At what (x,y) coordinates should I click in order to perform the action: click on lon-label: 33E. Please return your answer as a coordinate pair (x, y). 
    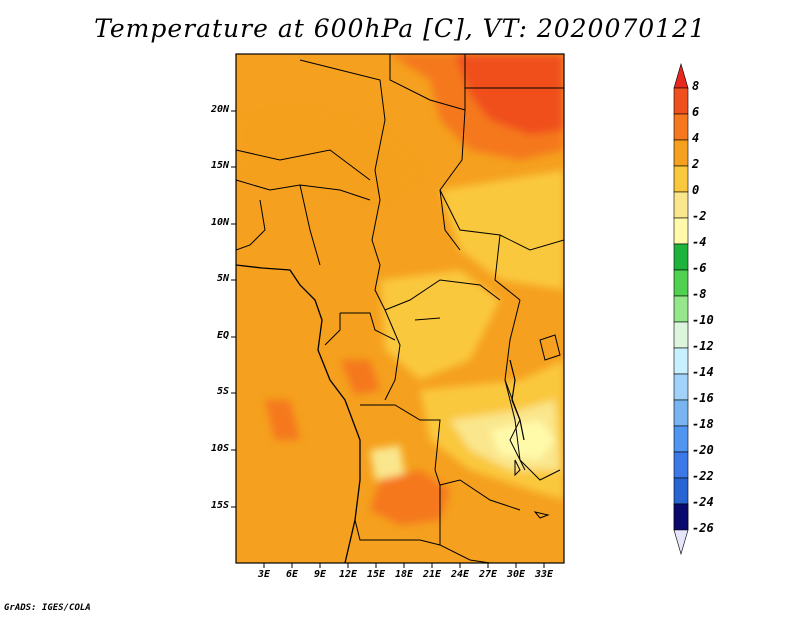
    Looking at the image, I should click on (544, 574).